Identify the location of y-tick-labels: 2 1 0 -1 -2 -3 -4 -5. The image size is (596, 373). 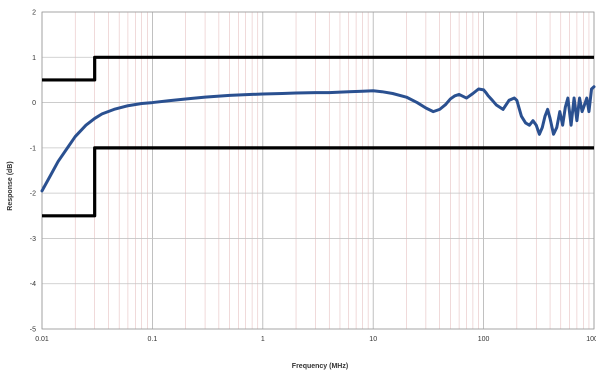
(33, 172).